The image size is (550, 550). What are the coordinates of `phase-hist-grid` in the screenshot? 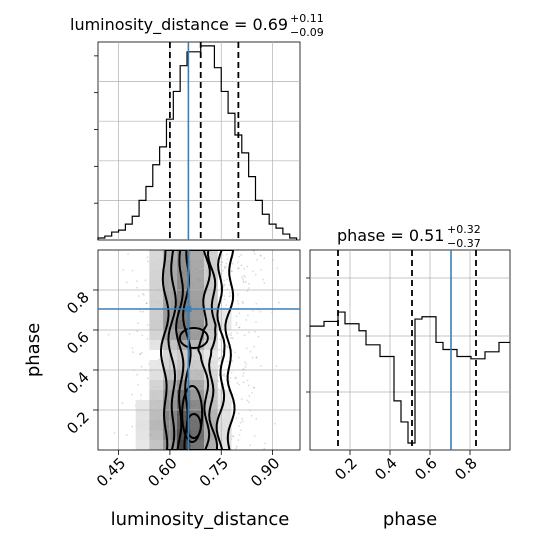 It's located at (410, 350).